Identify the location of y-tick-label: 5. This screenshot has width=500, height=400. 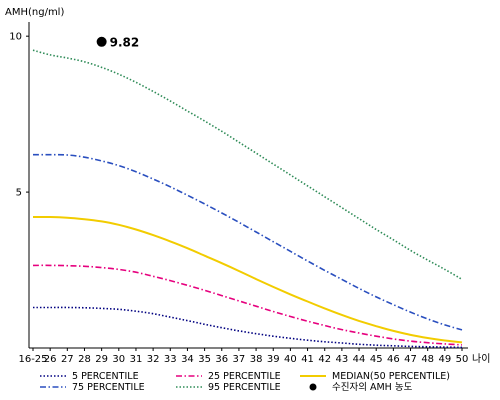
(19, 193).